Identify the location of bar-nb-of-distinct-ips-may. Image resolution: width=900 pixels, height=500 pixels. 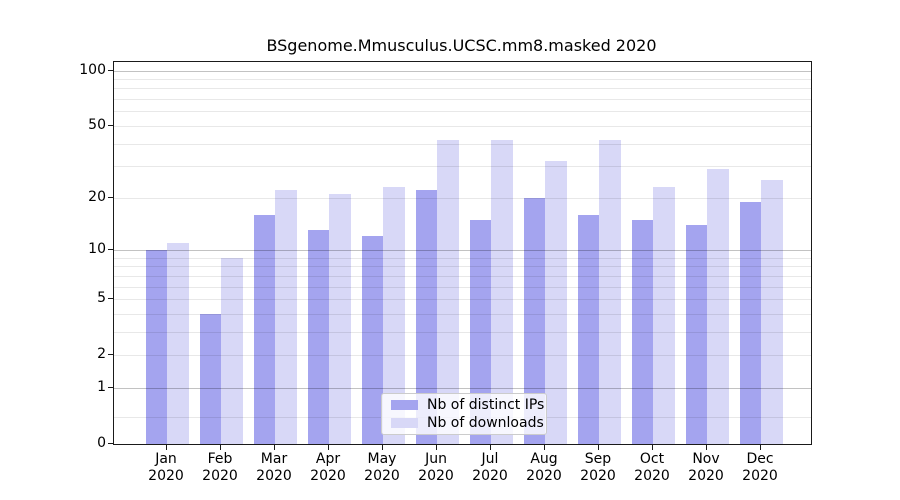
(372, 340).